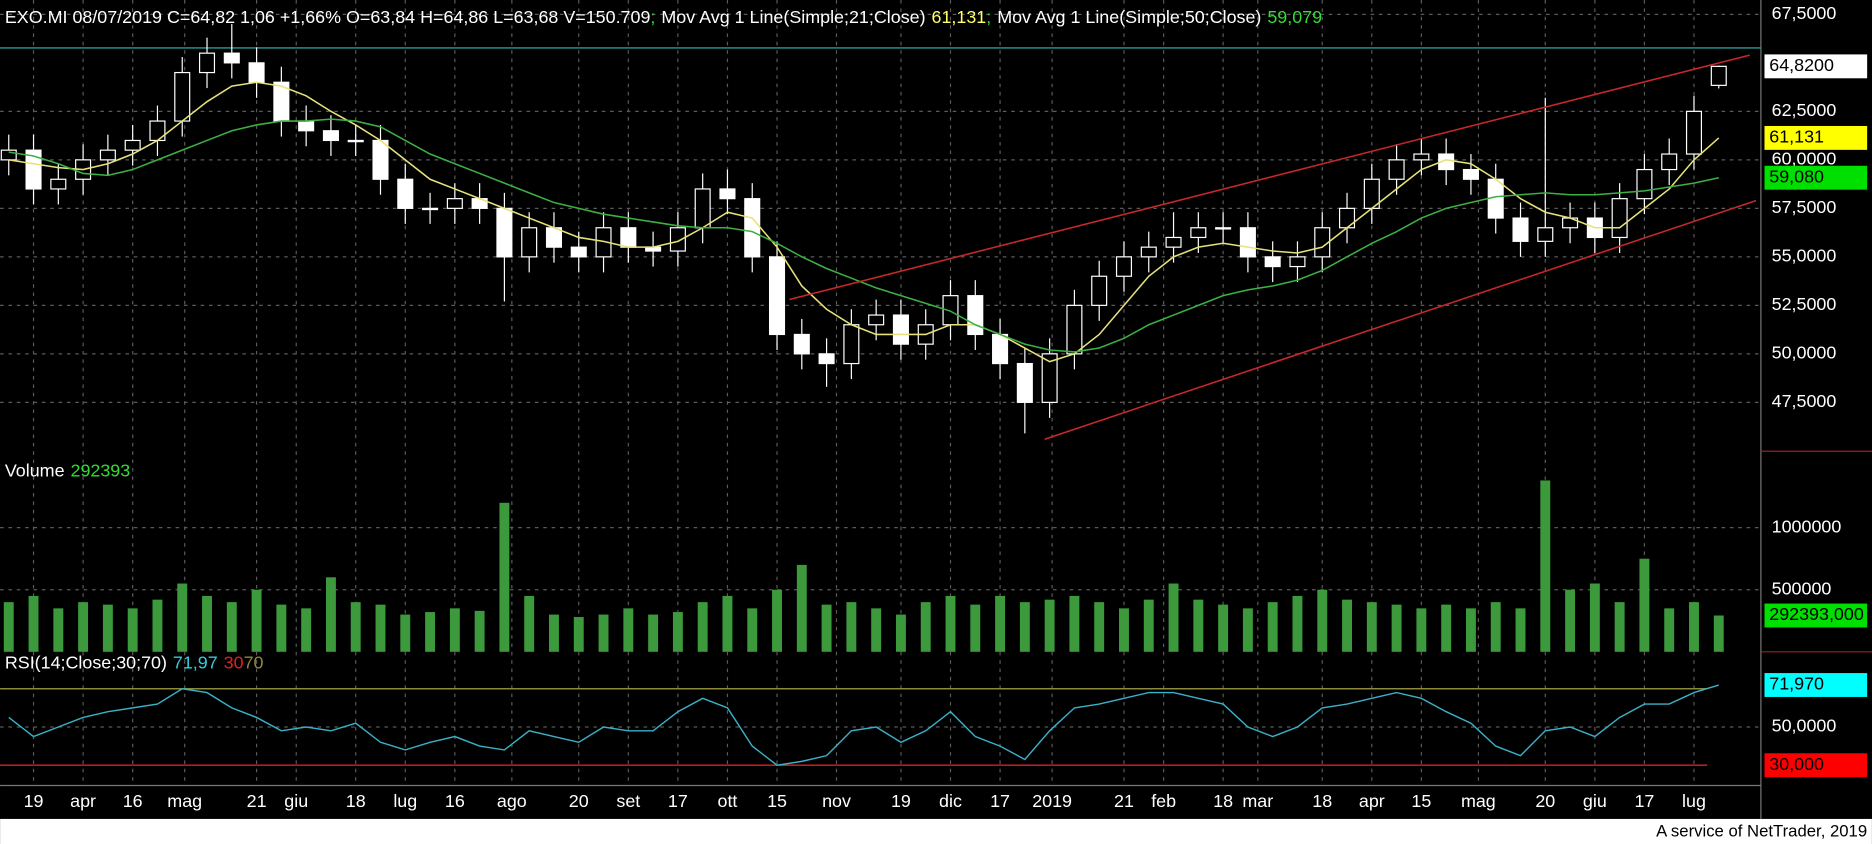 The image size is (1872, 844). I want to click on value-box-label: 30,000, so click(1796, 764).